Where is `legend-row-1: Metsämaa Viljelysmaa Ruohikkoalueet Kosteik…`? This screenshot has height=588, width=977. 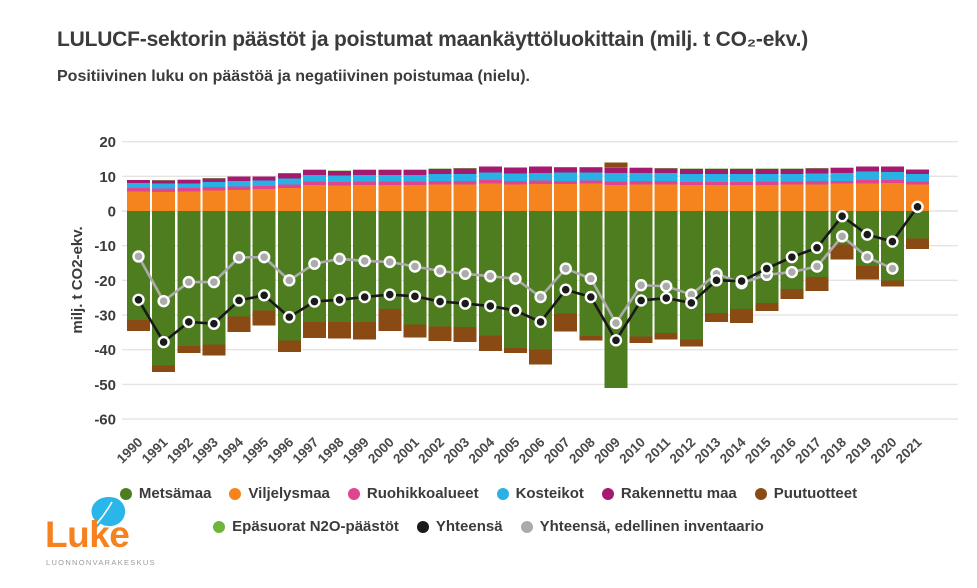
legend-row-1: Metsämaa Viljelysmaa Ruohikkoalueet Kosteik… is located at coordinates (488, 493).